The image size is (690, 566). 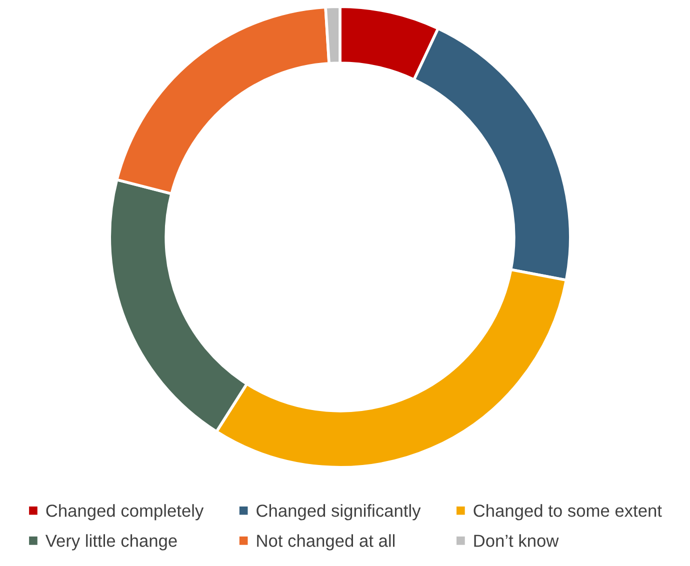 I want to click on legend-label: Not changed at all, so click(x=326, y=542).